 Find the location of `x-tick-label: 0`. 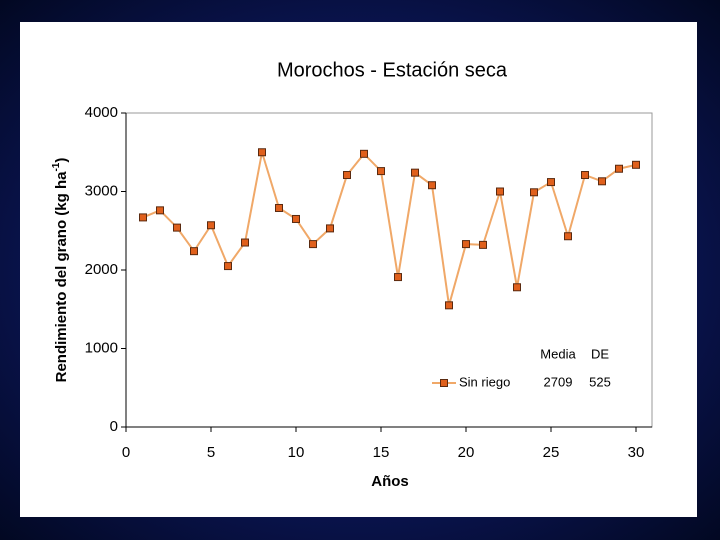

x-tick-label: 0 is located at coordinates (126, 452).